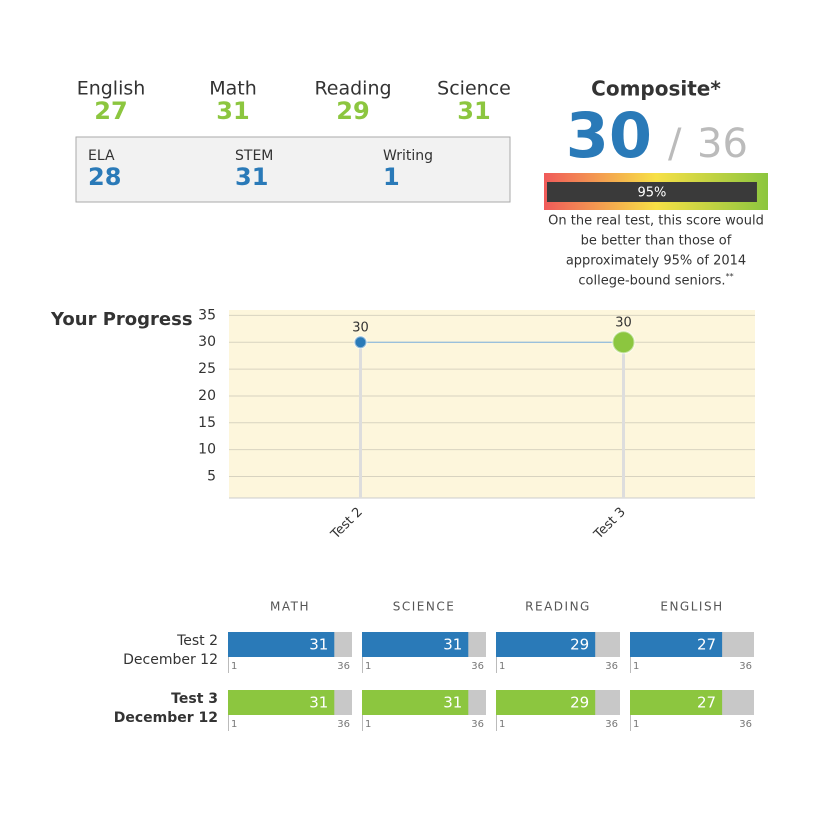  What do you see at coordinates (207, 369) in the screenshot?
I see `y-tick-label: 25` at bounding box center [207, 369].